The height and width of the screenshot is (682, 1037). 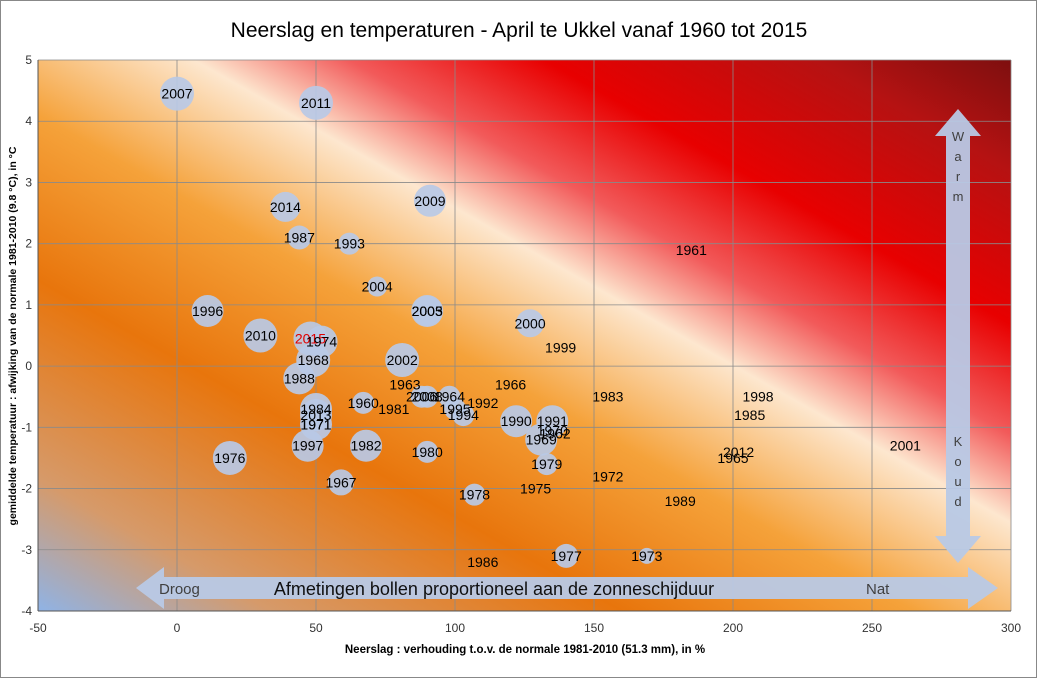 I want to click on y-tick-label: 5, so click(x=28, y=60).